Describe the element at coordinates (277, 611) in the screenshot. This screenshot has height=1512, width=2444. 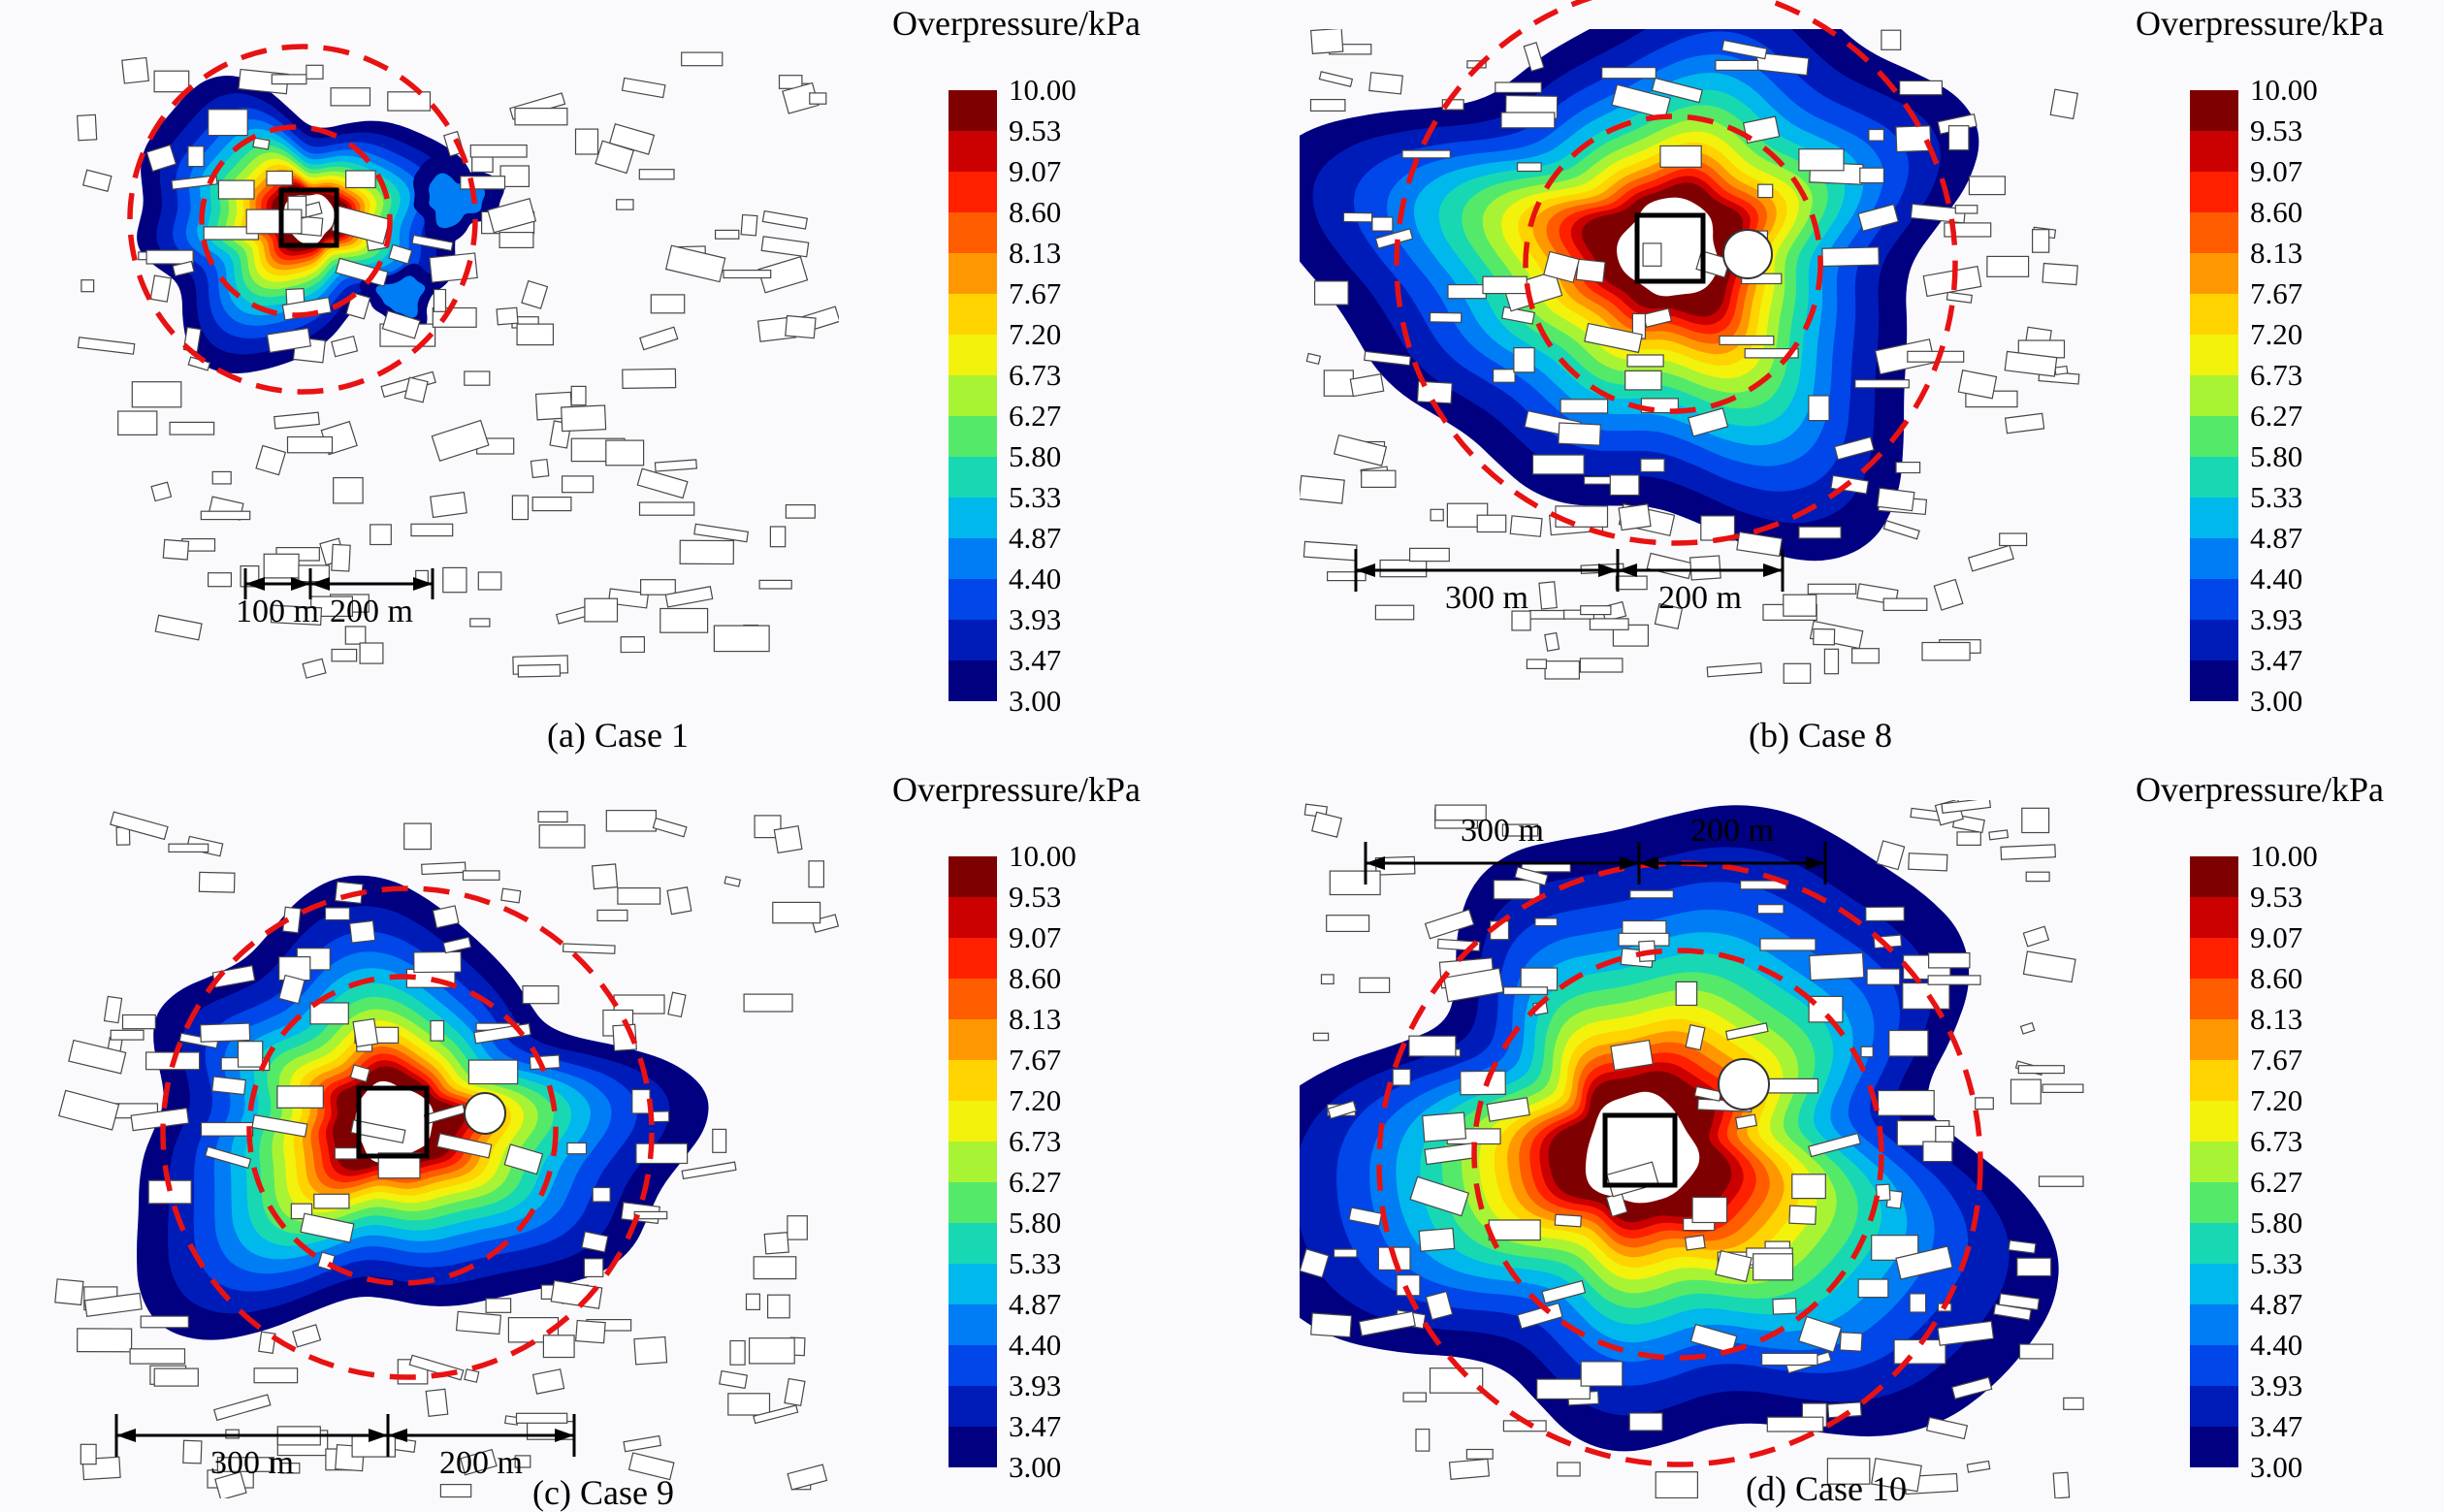
I see `scale-label-a-1: 100 m` at that location.